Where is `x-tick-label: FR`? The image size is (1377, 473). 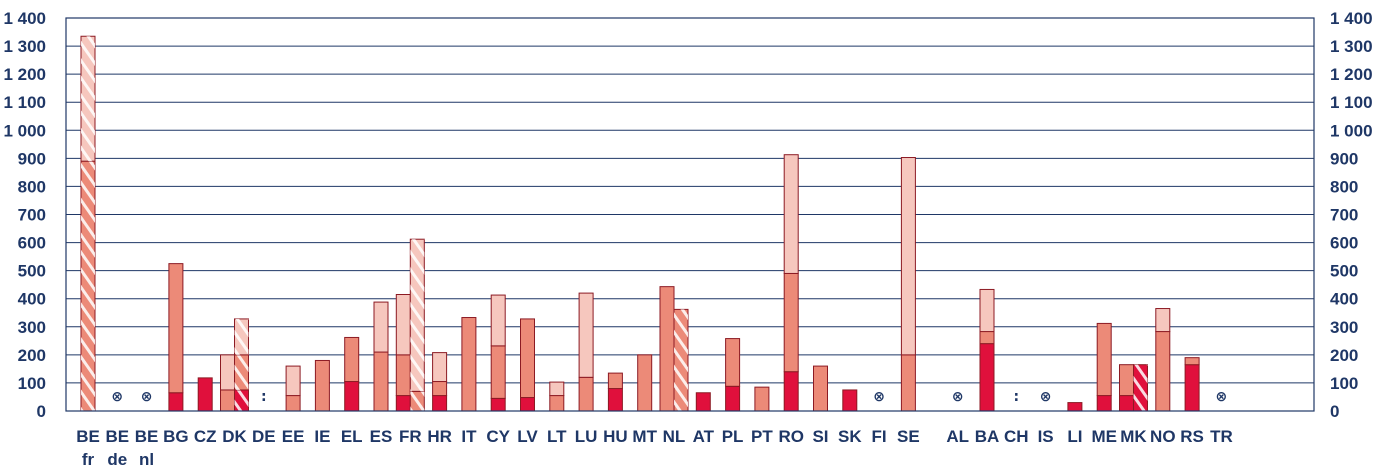 x-tick-label: FR is located at coordinates (410, 436).